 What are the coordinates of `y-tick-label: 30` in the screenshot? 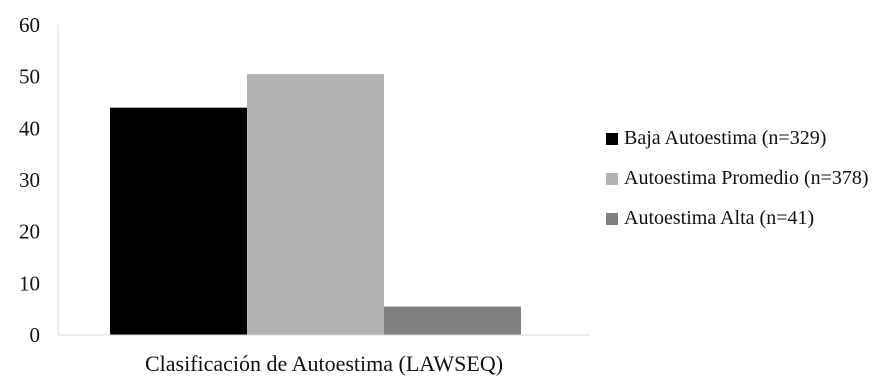 It's located at (29, 180).